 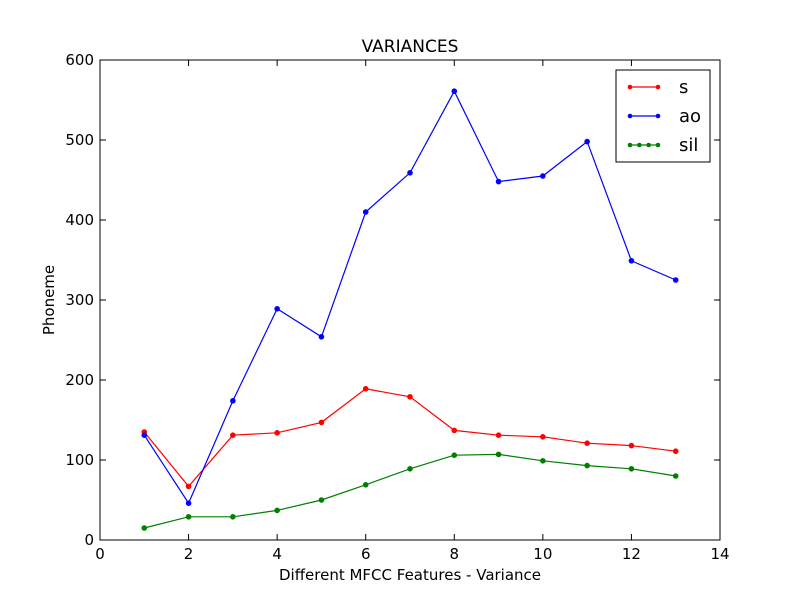 I want to click on legend-label-ao: ao, so click(x=690, y=116).